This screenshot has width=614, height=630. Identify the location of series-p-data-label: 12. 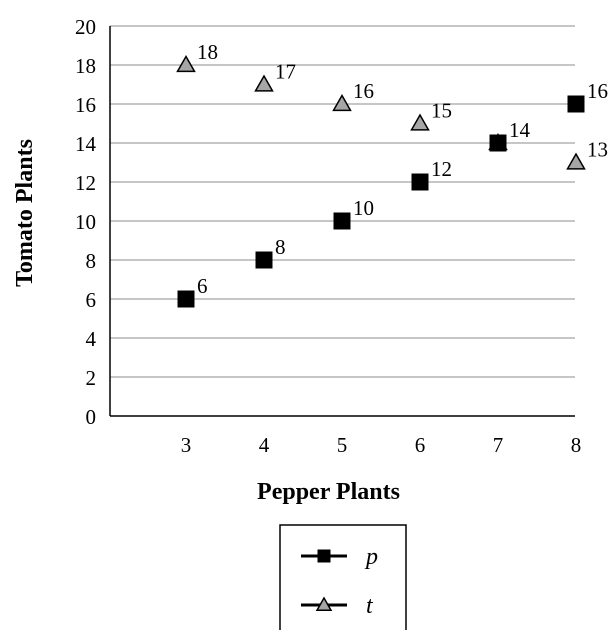
(441, 169).